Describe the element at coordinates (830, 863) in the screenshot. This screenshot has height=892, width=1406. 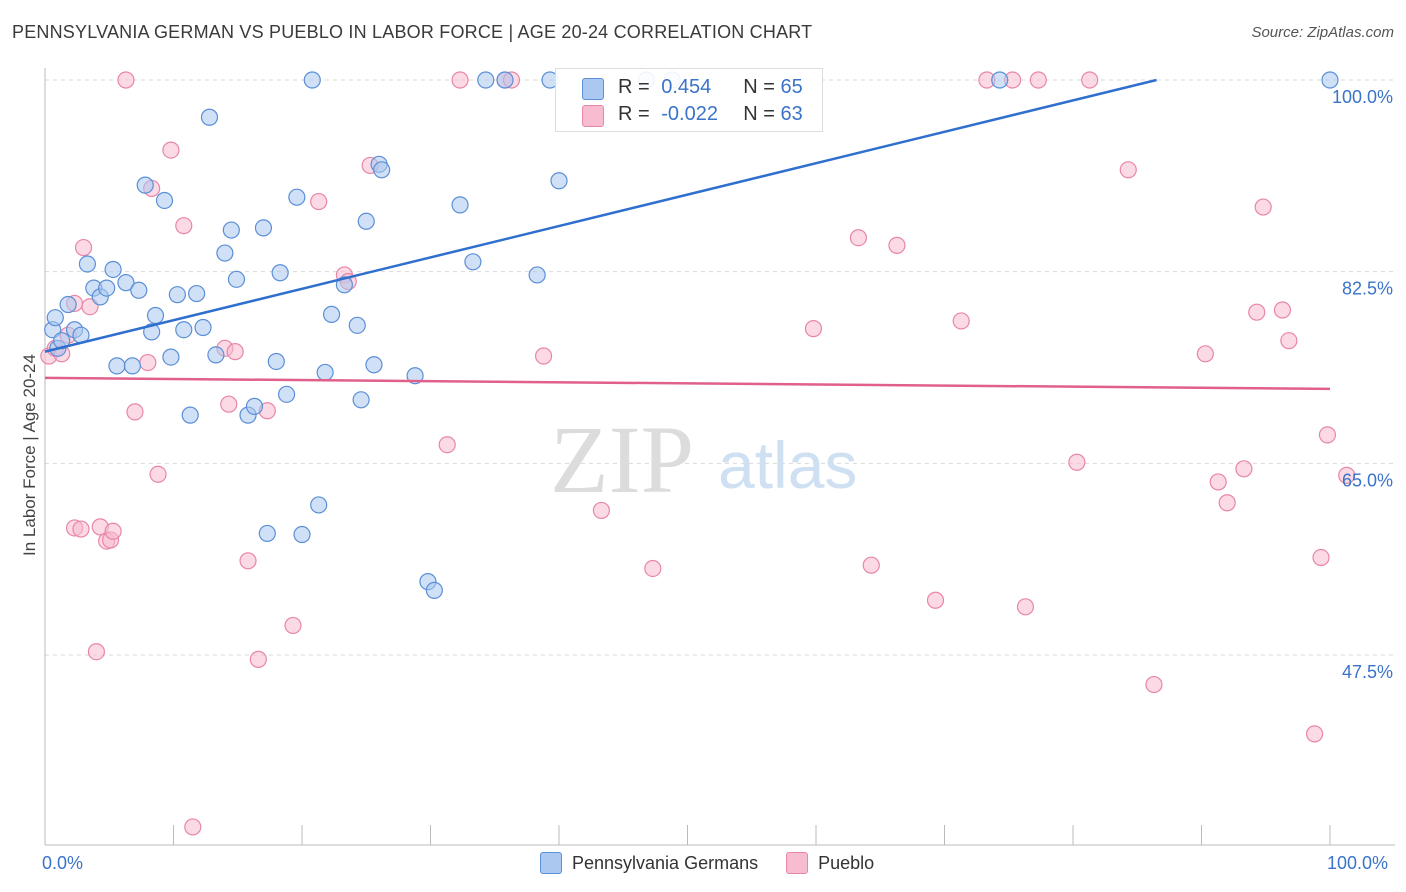
I see `legend-item-pueblo: Pueblo` at that location.